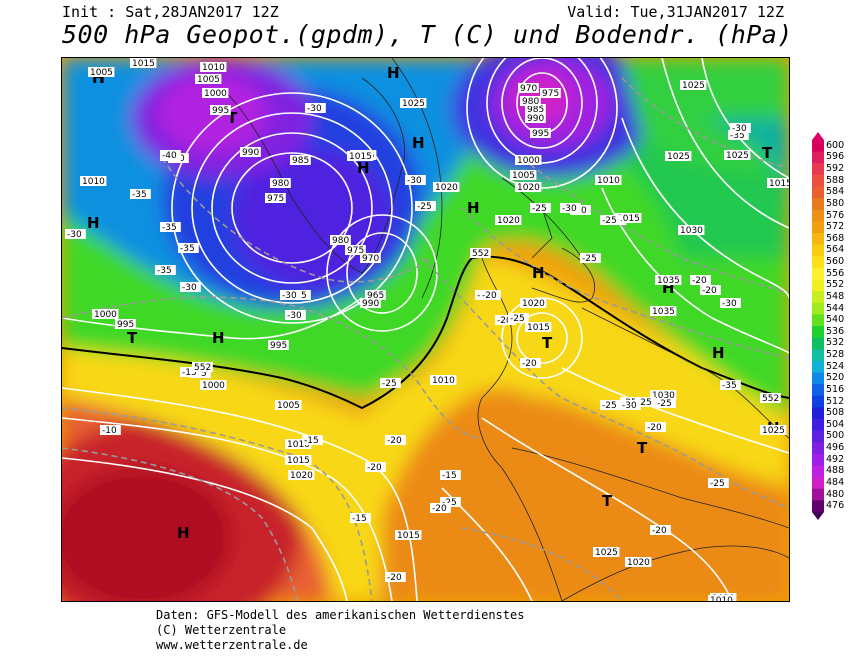 The height and width of the screenshot is (657, 850). I want to click on isobar-label: 965, so click(375, 296).